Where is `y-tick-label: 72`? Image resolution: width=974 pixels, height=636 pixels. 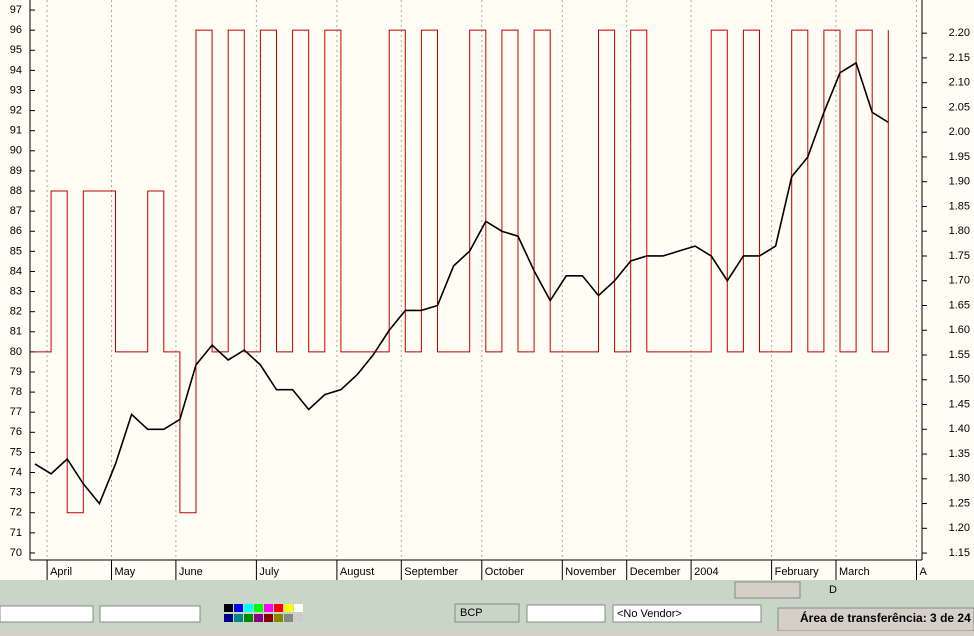 y-tick-label: 72 is located at coordinates (16, 513).